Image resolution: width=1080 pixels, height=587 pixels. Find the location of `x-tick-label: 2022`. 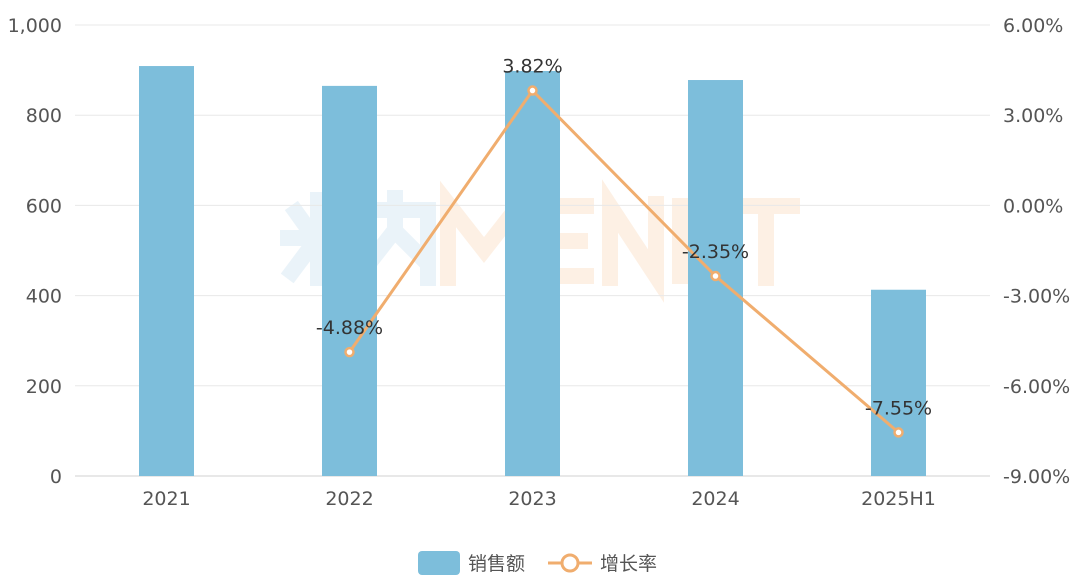

x-tick-label: 2022 is located at coordinates (349, 499).